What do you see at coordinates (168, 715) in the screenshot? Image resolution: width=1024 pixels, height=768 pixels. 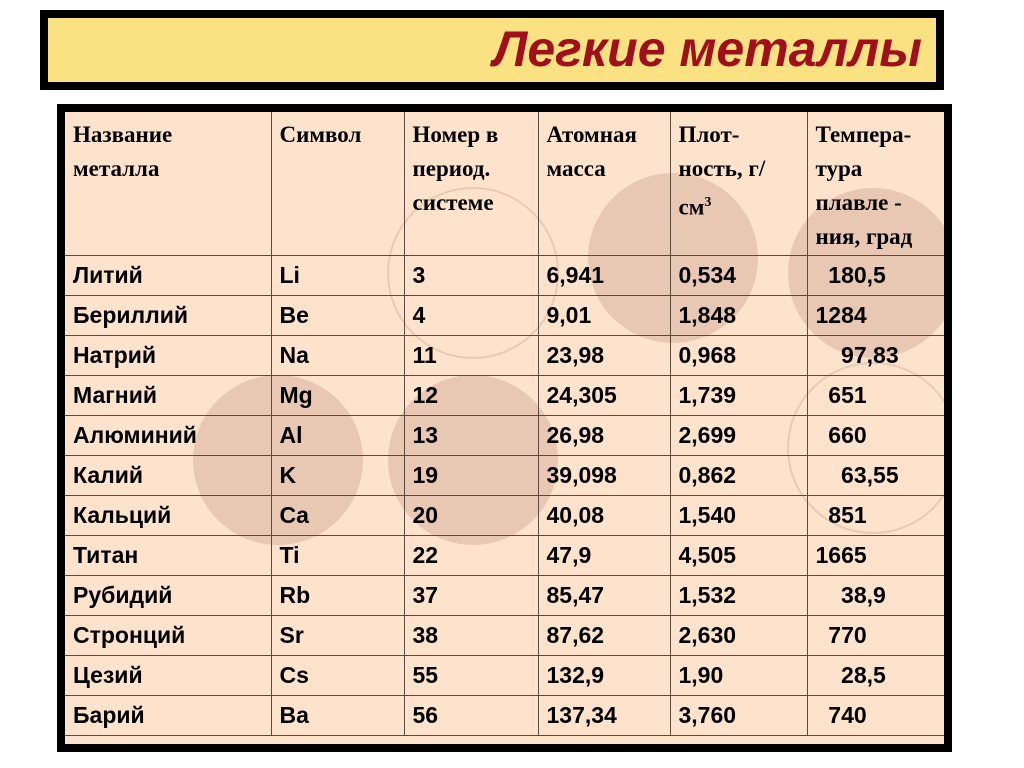 I see `cell-name: Барий` at bounding box center [168, 715].